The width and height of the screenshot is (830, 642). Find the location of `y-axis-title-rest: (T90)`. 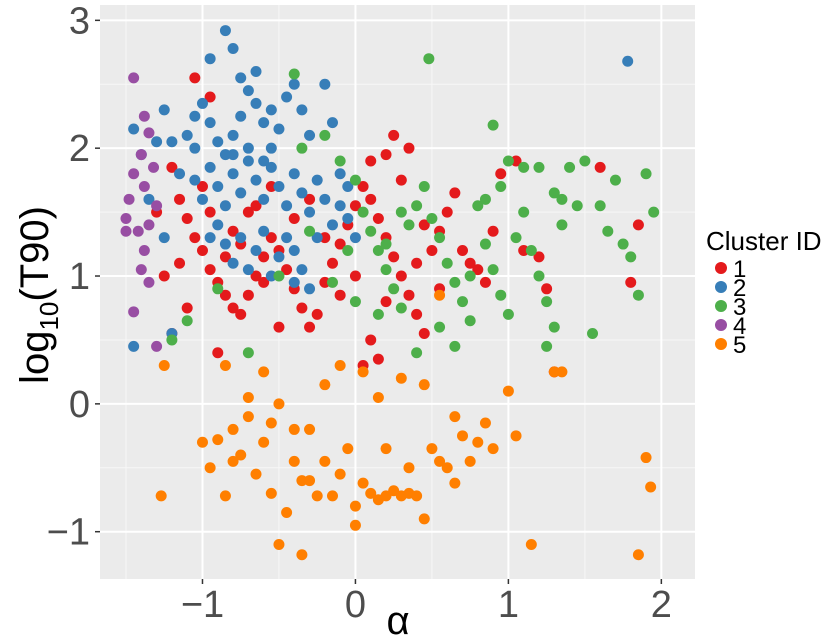

y-axis-title-rest: (T90) is located at coordinates (35, 254).